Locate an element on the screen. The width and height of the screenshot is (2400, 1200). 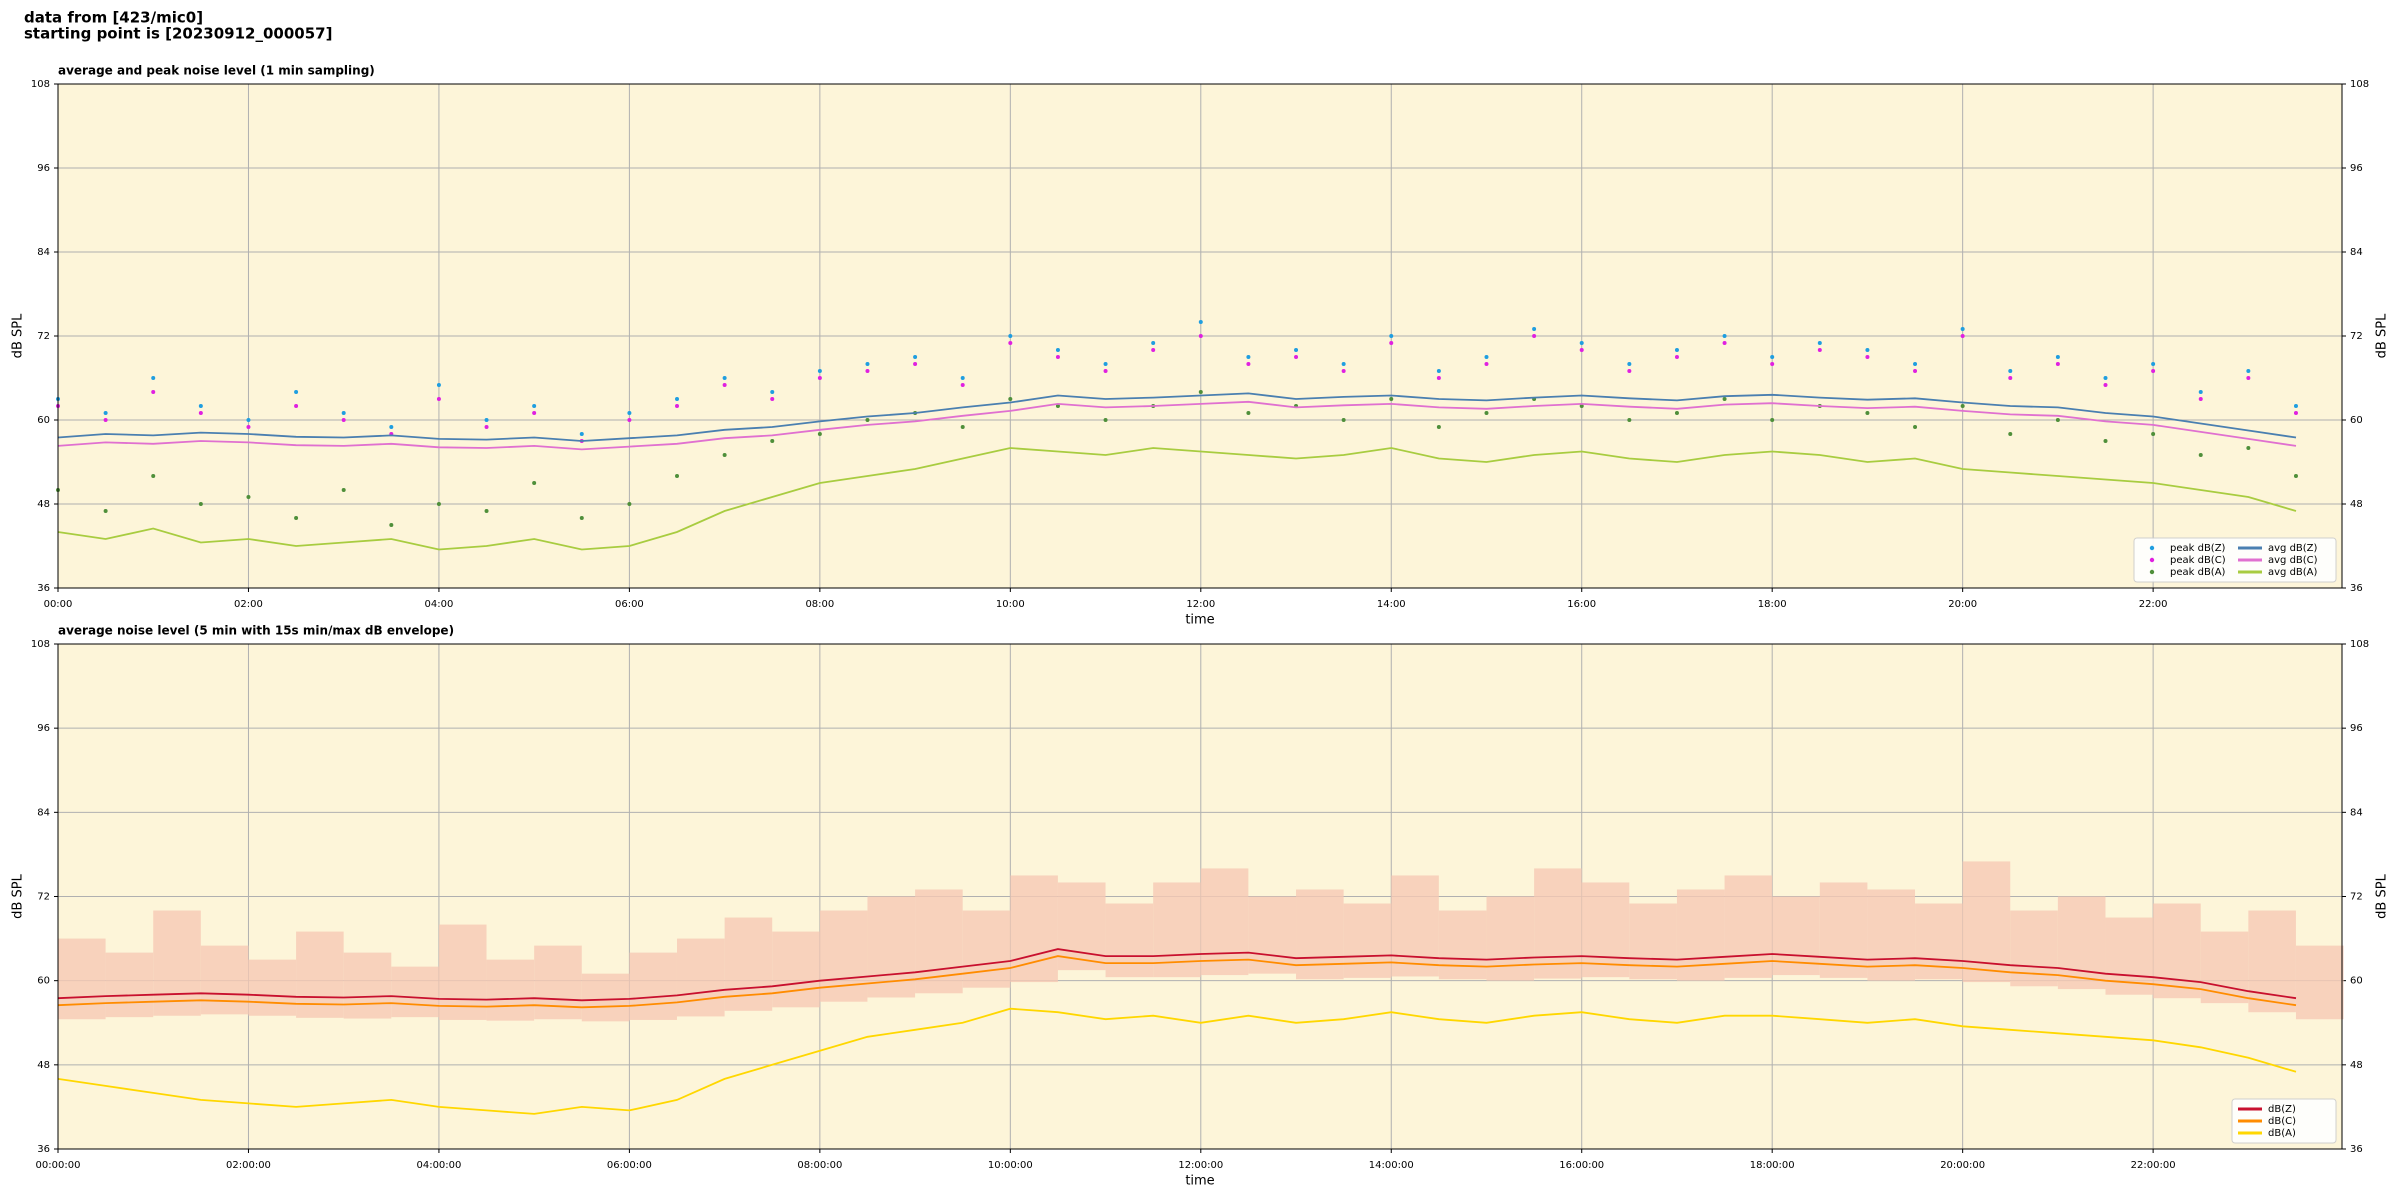
x-tick-label: 08:00 is located at coordinates (819, 604).